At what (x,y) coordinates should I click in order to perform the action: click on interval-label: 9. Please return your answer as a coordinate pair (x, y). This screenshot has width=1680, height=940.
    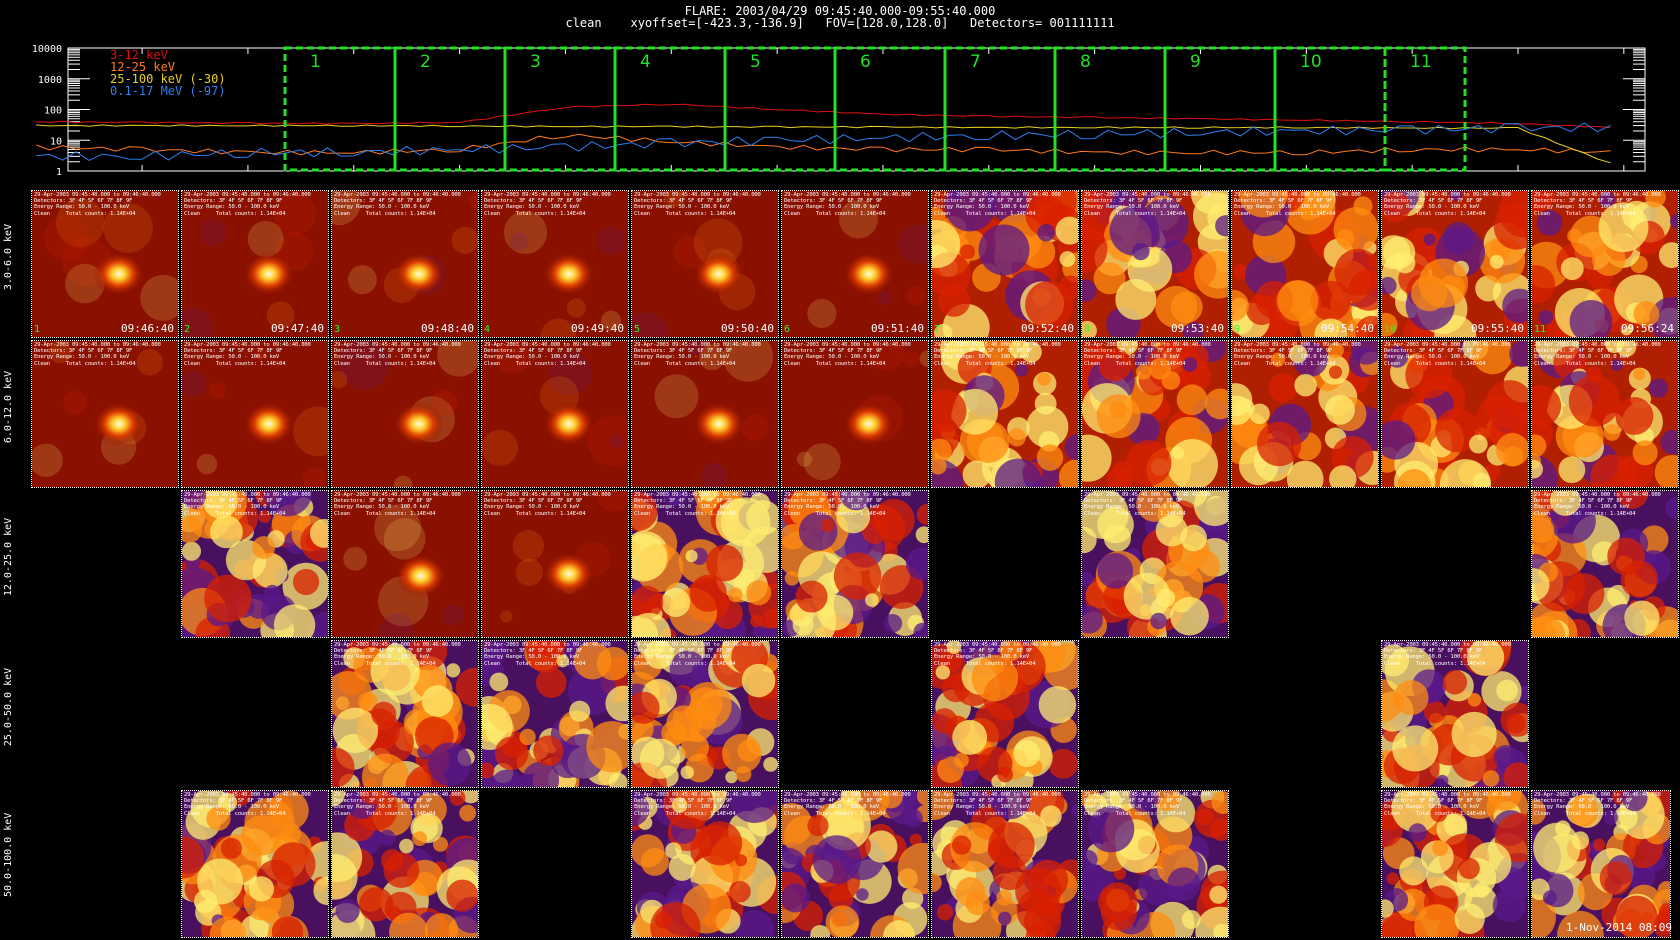
    Looking at the image, I should click on (1195, 62).